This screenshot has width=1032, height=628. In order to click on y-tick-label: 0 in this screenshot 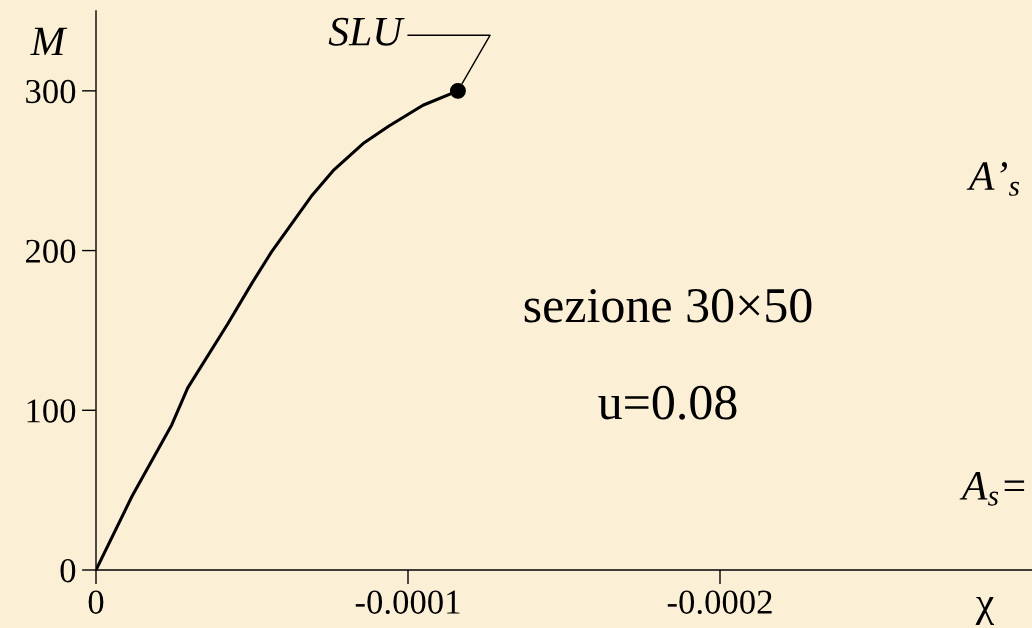, I will do `click(68, 570)`.